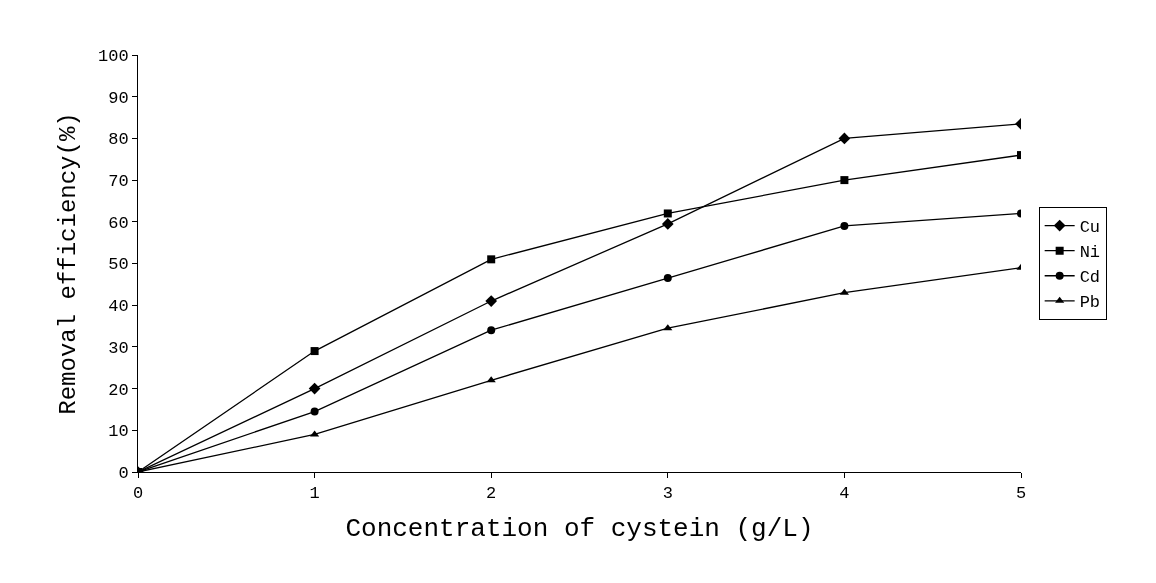 The width and height of the screenshot is (1156, 583). Describe the element at coordinates (491, 494) in the screenshot. I see `x-tick-label: 2` at that location.